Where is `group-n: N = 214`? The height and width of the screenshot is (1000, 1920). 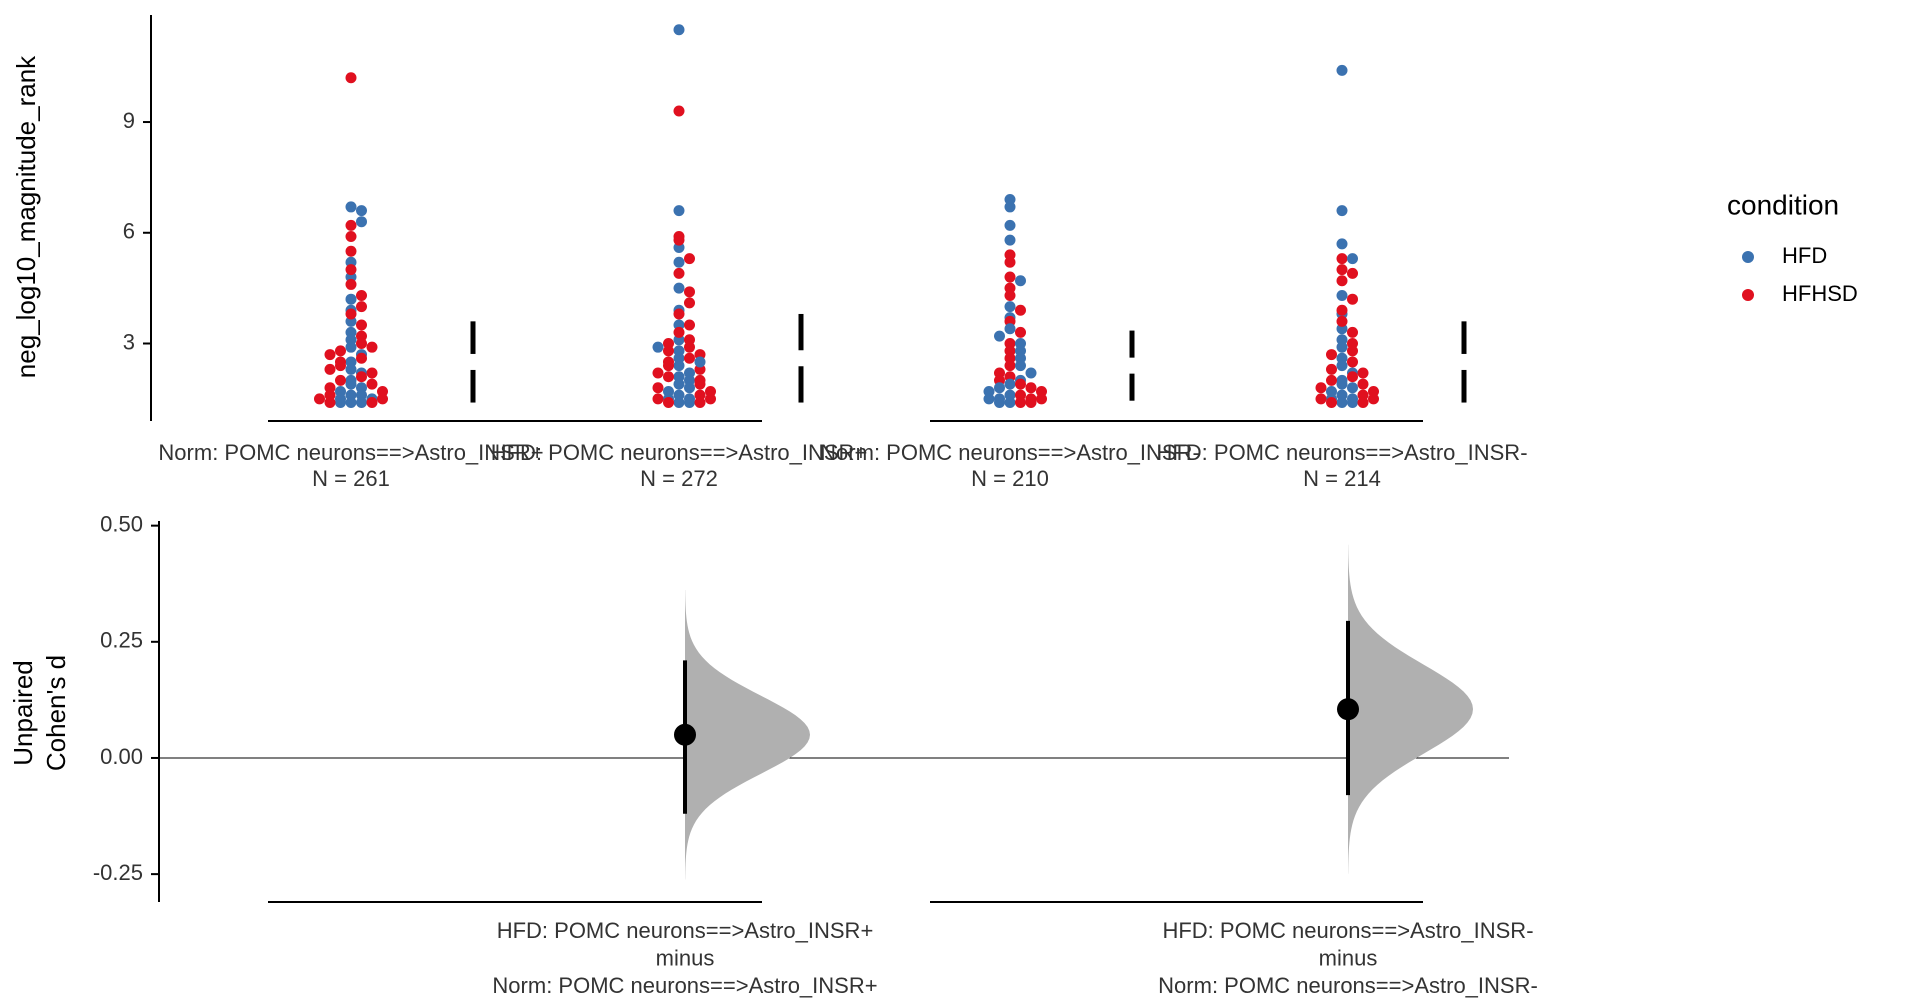
group-n: N = 214 is located at coordinates (1342, 478).